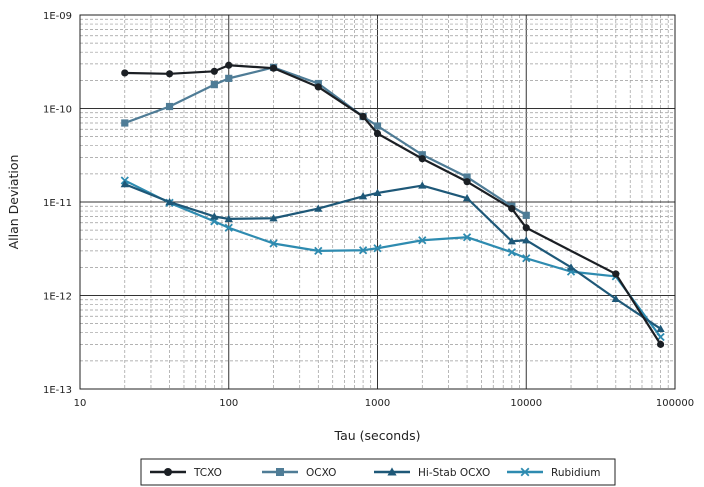  Describe the element at coordinates (57, 203) in the screenshot. I see `y-tick-label: 1E-11` at that location.